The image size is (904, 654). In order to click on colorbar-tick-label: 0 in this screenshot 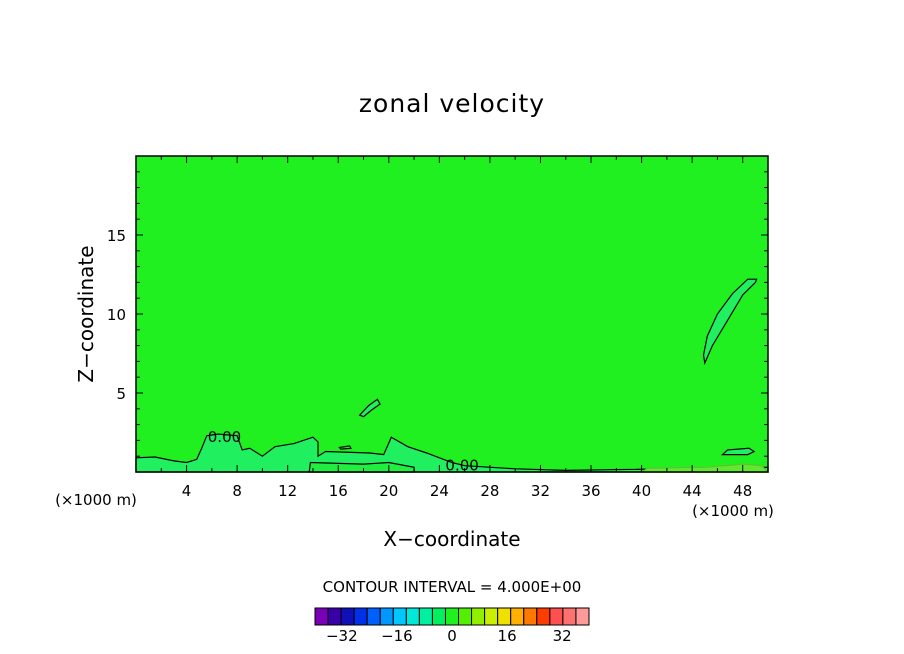, I will do `click(452, 636)`.